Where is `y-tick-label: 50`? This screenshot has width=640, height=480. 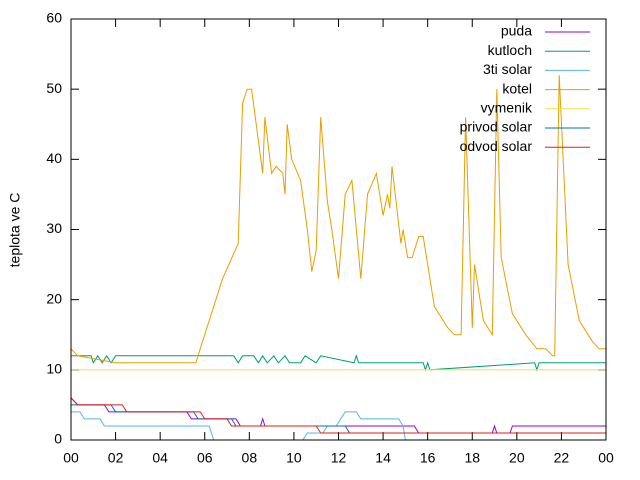
y-tick-label: 50 is located at coordinates (54, 88).